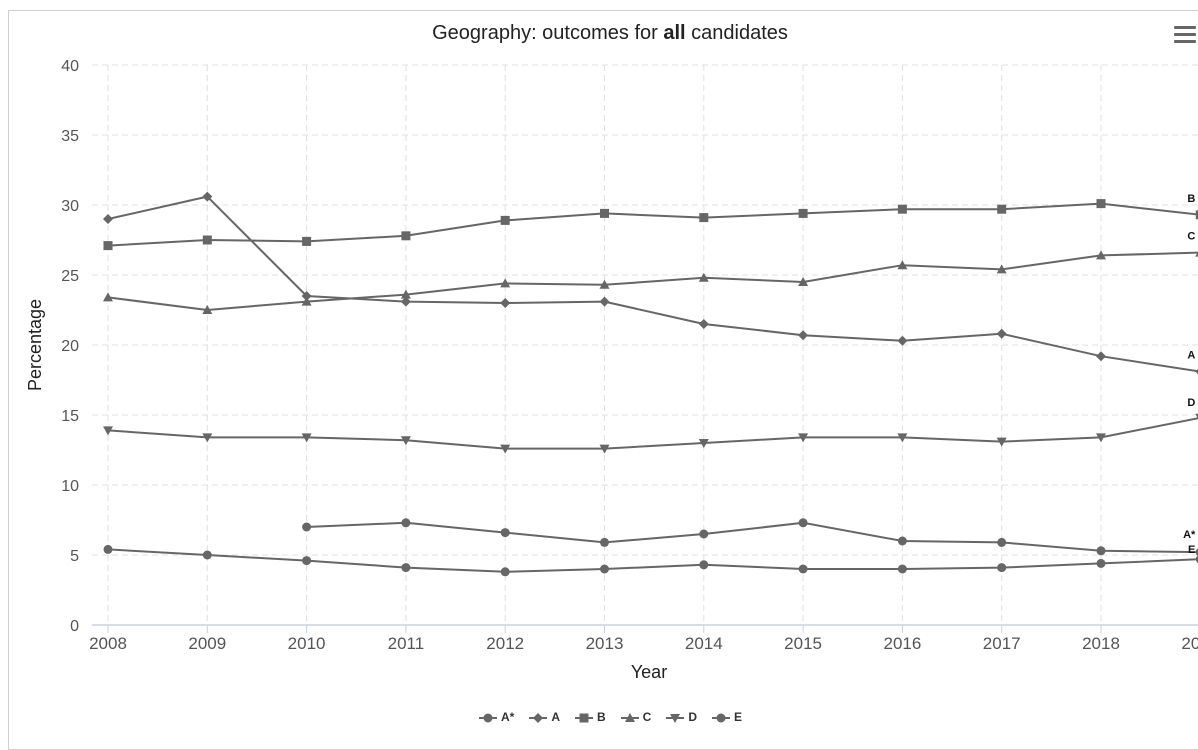 The height and width of the screenshot is (750, 1198). Describe the element at coordinates (70, 416) in the screenshot. I see `y-tick-label: 15` at that location.